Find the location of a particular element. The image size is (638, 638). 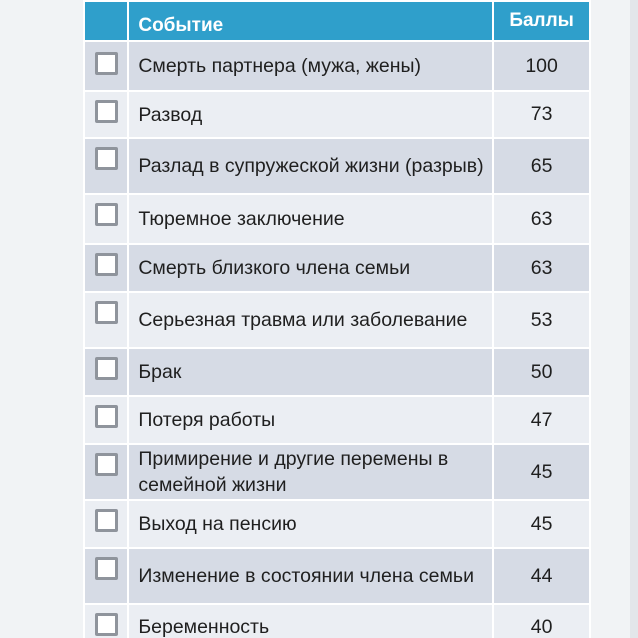

table-row: Разлад в супружеской жизни (разрыв) 65 is located at coordinates (336, 166).